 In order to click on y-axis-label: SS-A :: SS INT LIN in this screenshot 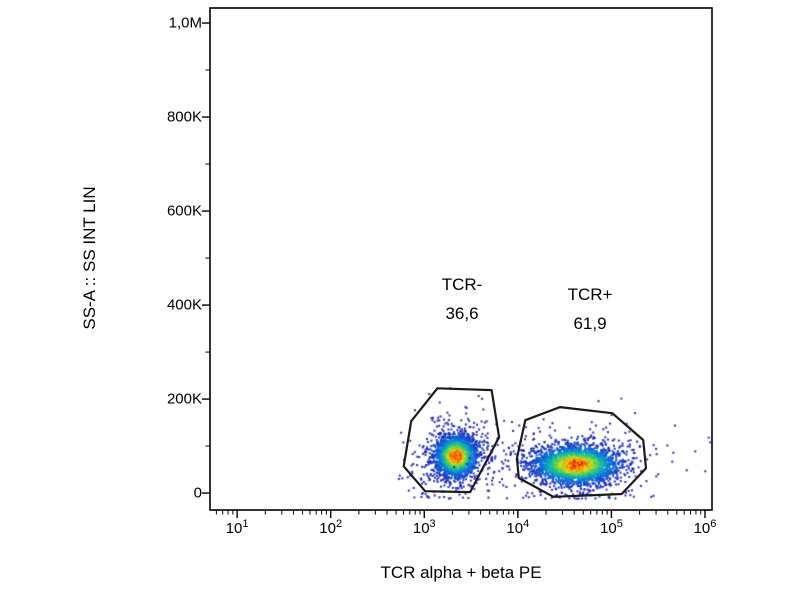, I will do `click(89, 258)`.